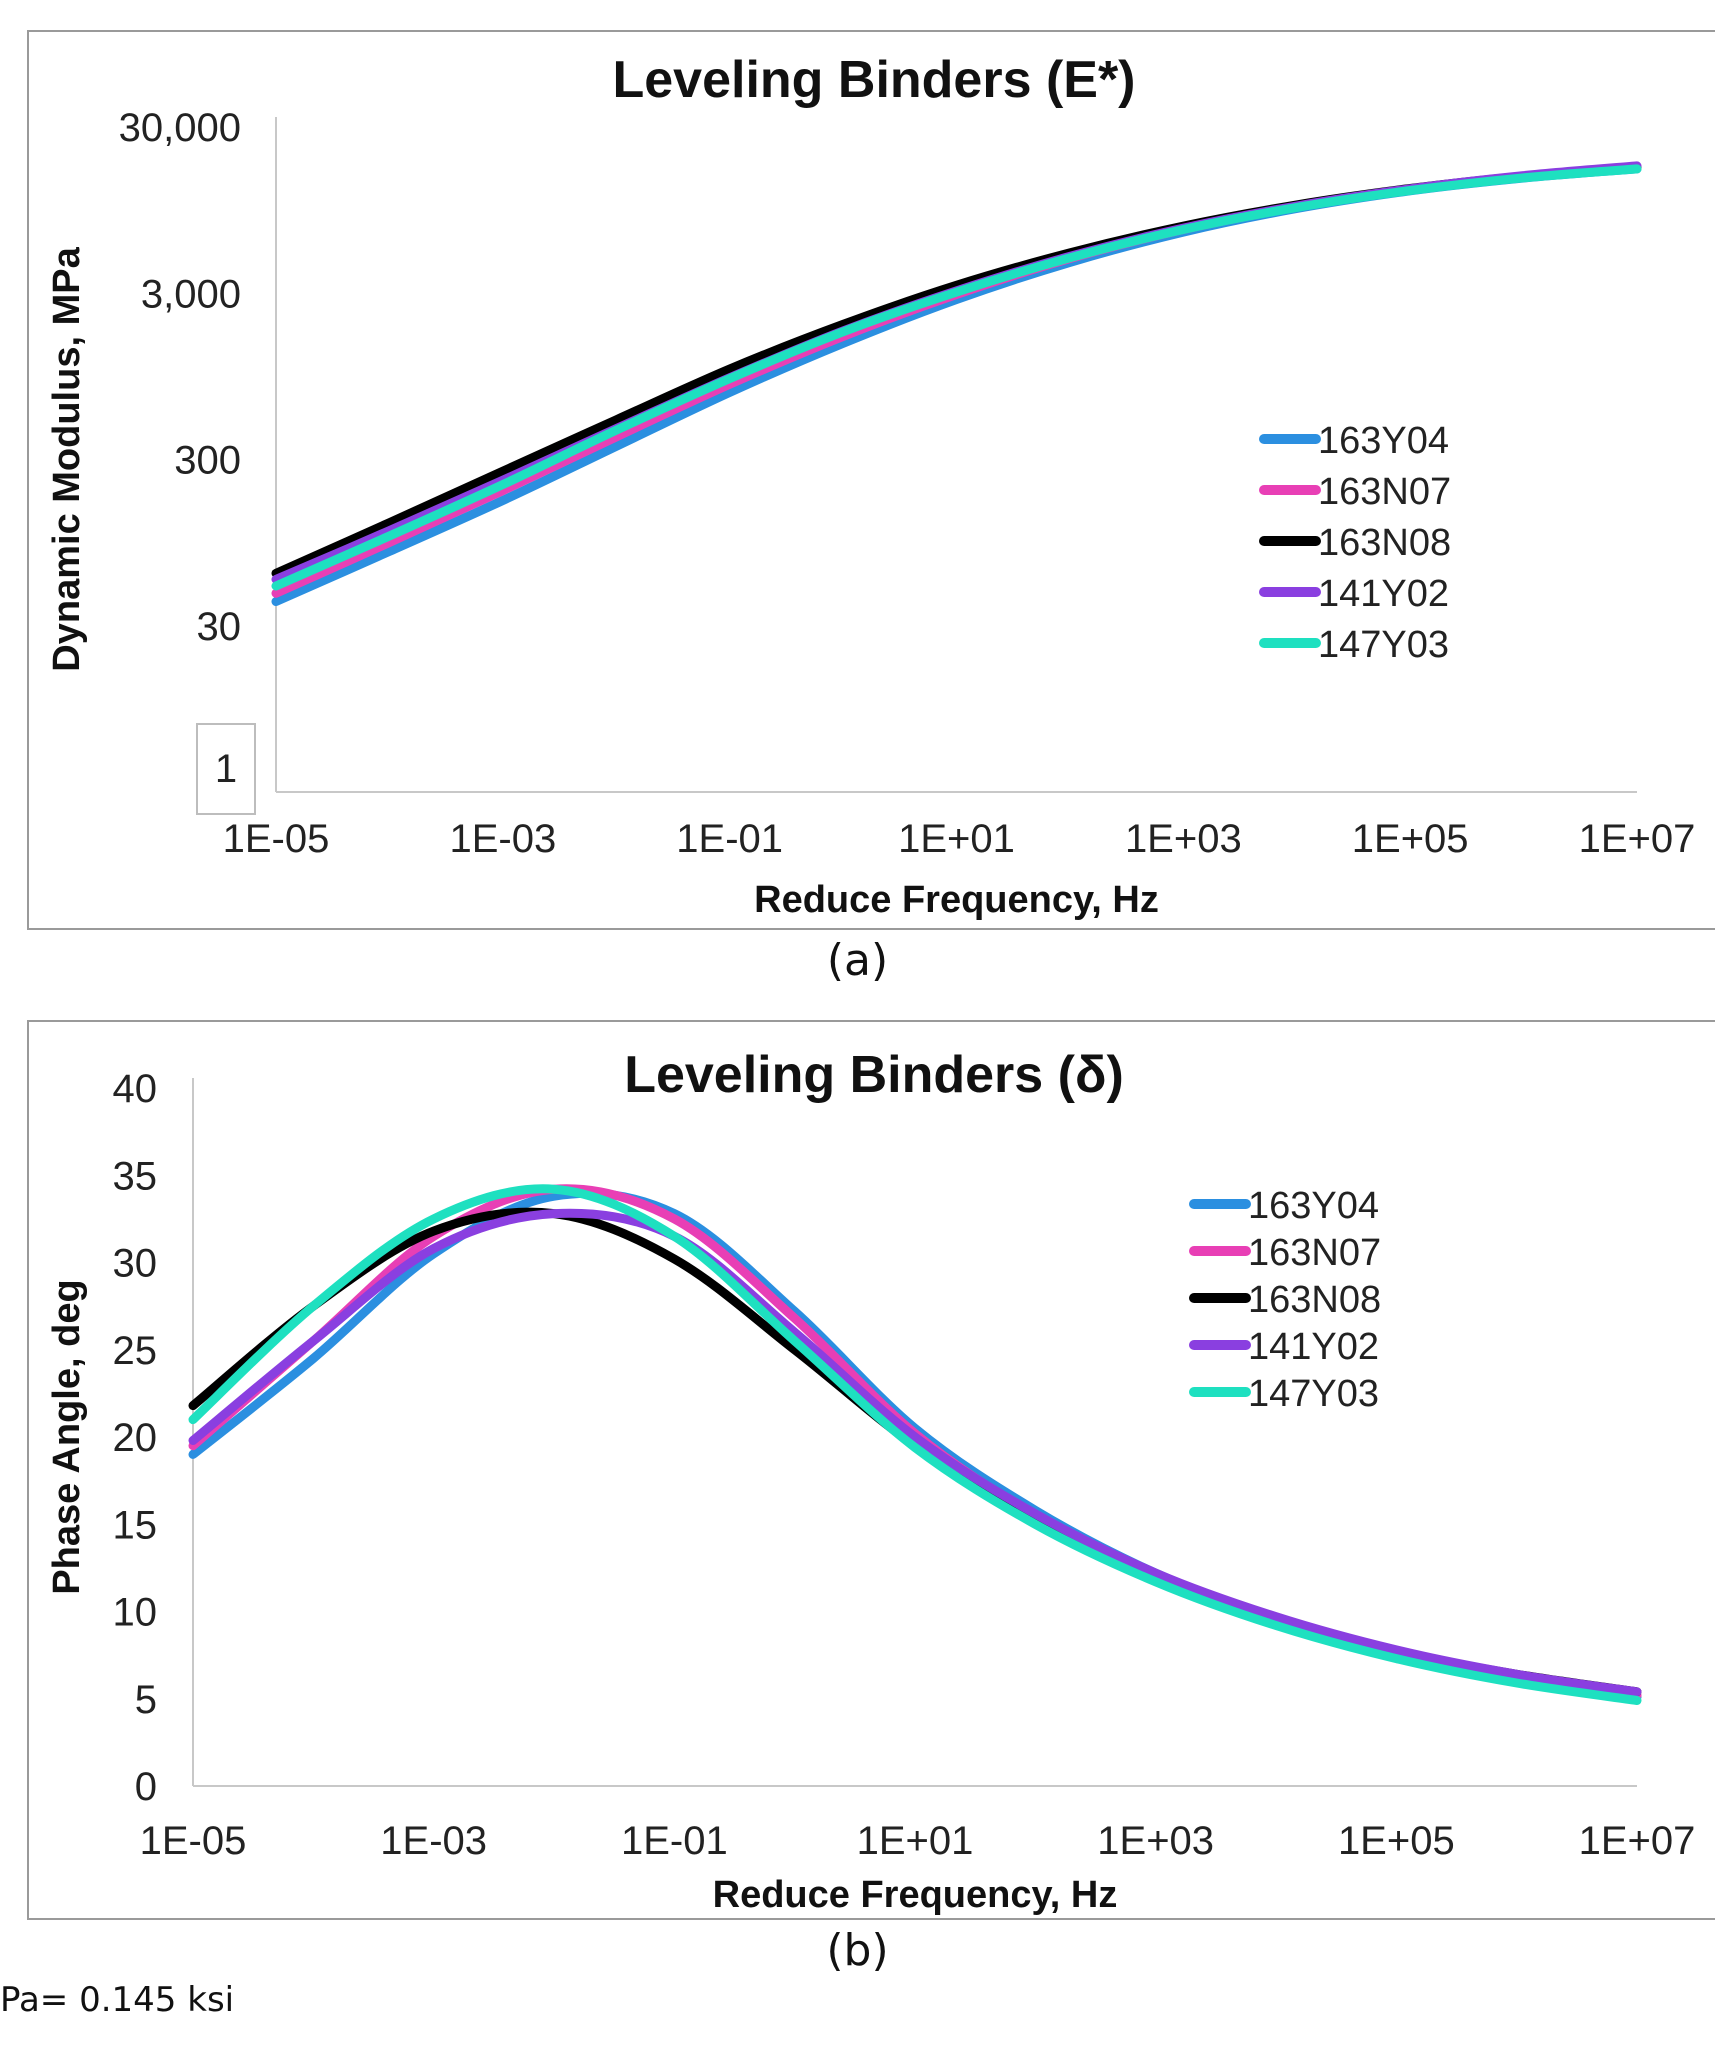 Image resolution: width=1715 pixels, height=2047 pixels. I want to click on chart-title: Leveling Binders (δ), so click(874, 1075).